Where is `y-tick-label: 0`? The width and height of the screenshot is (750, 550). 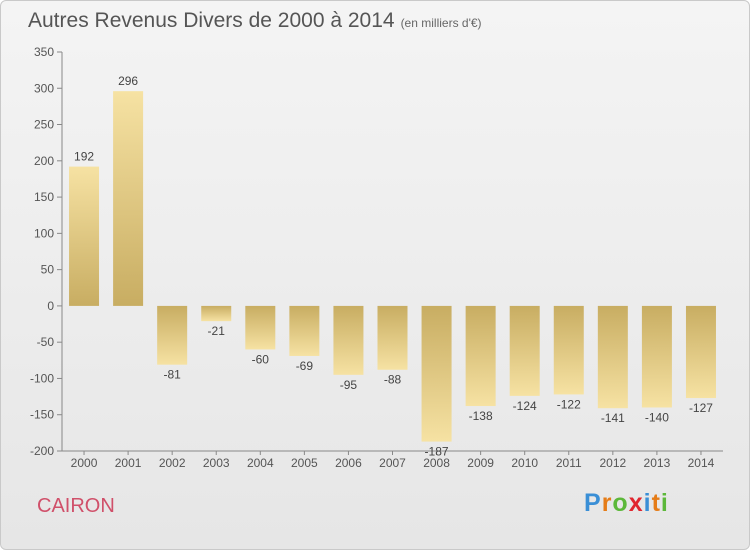
y-tick-label: 0 is located at coordinates (50, 306).